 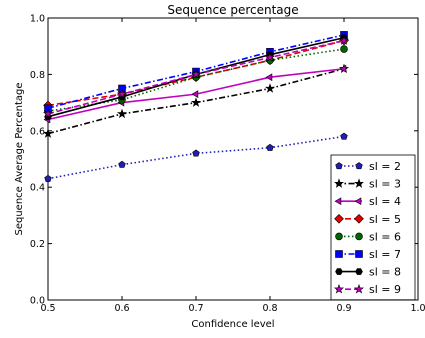 What do you see at coordinates (37, 19) in the screenshot?
I see `y-tick-label: 1.0` at bounding box center [37, 19].